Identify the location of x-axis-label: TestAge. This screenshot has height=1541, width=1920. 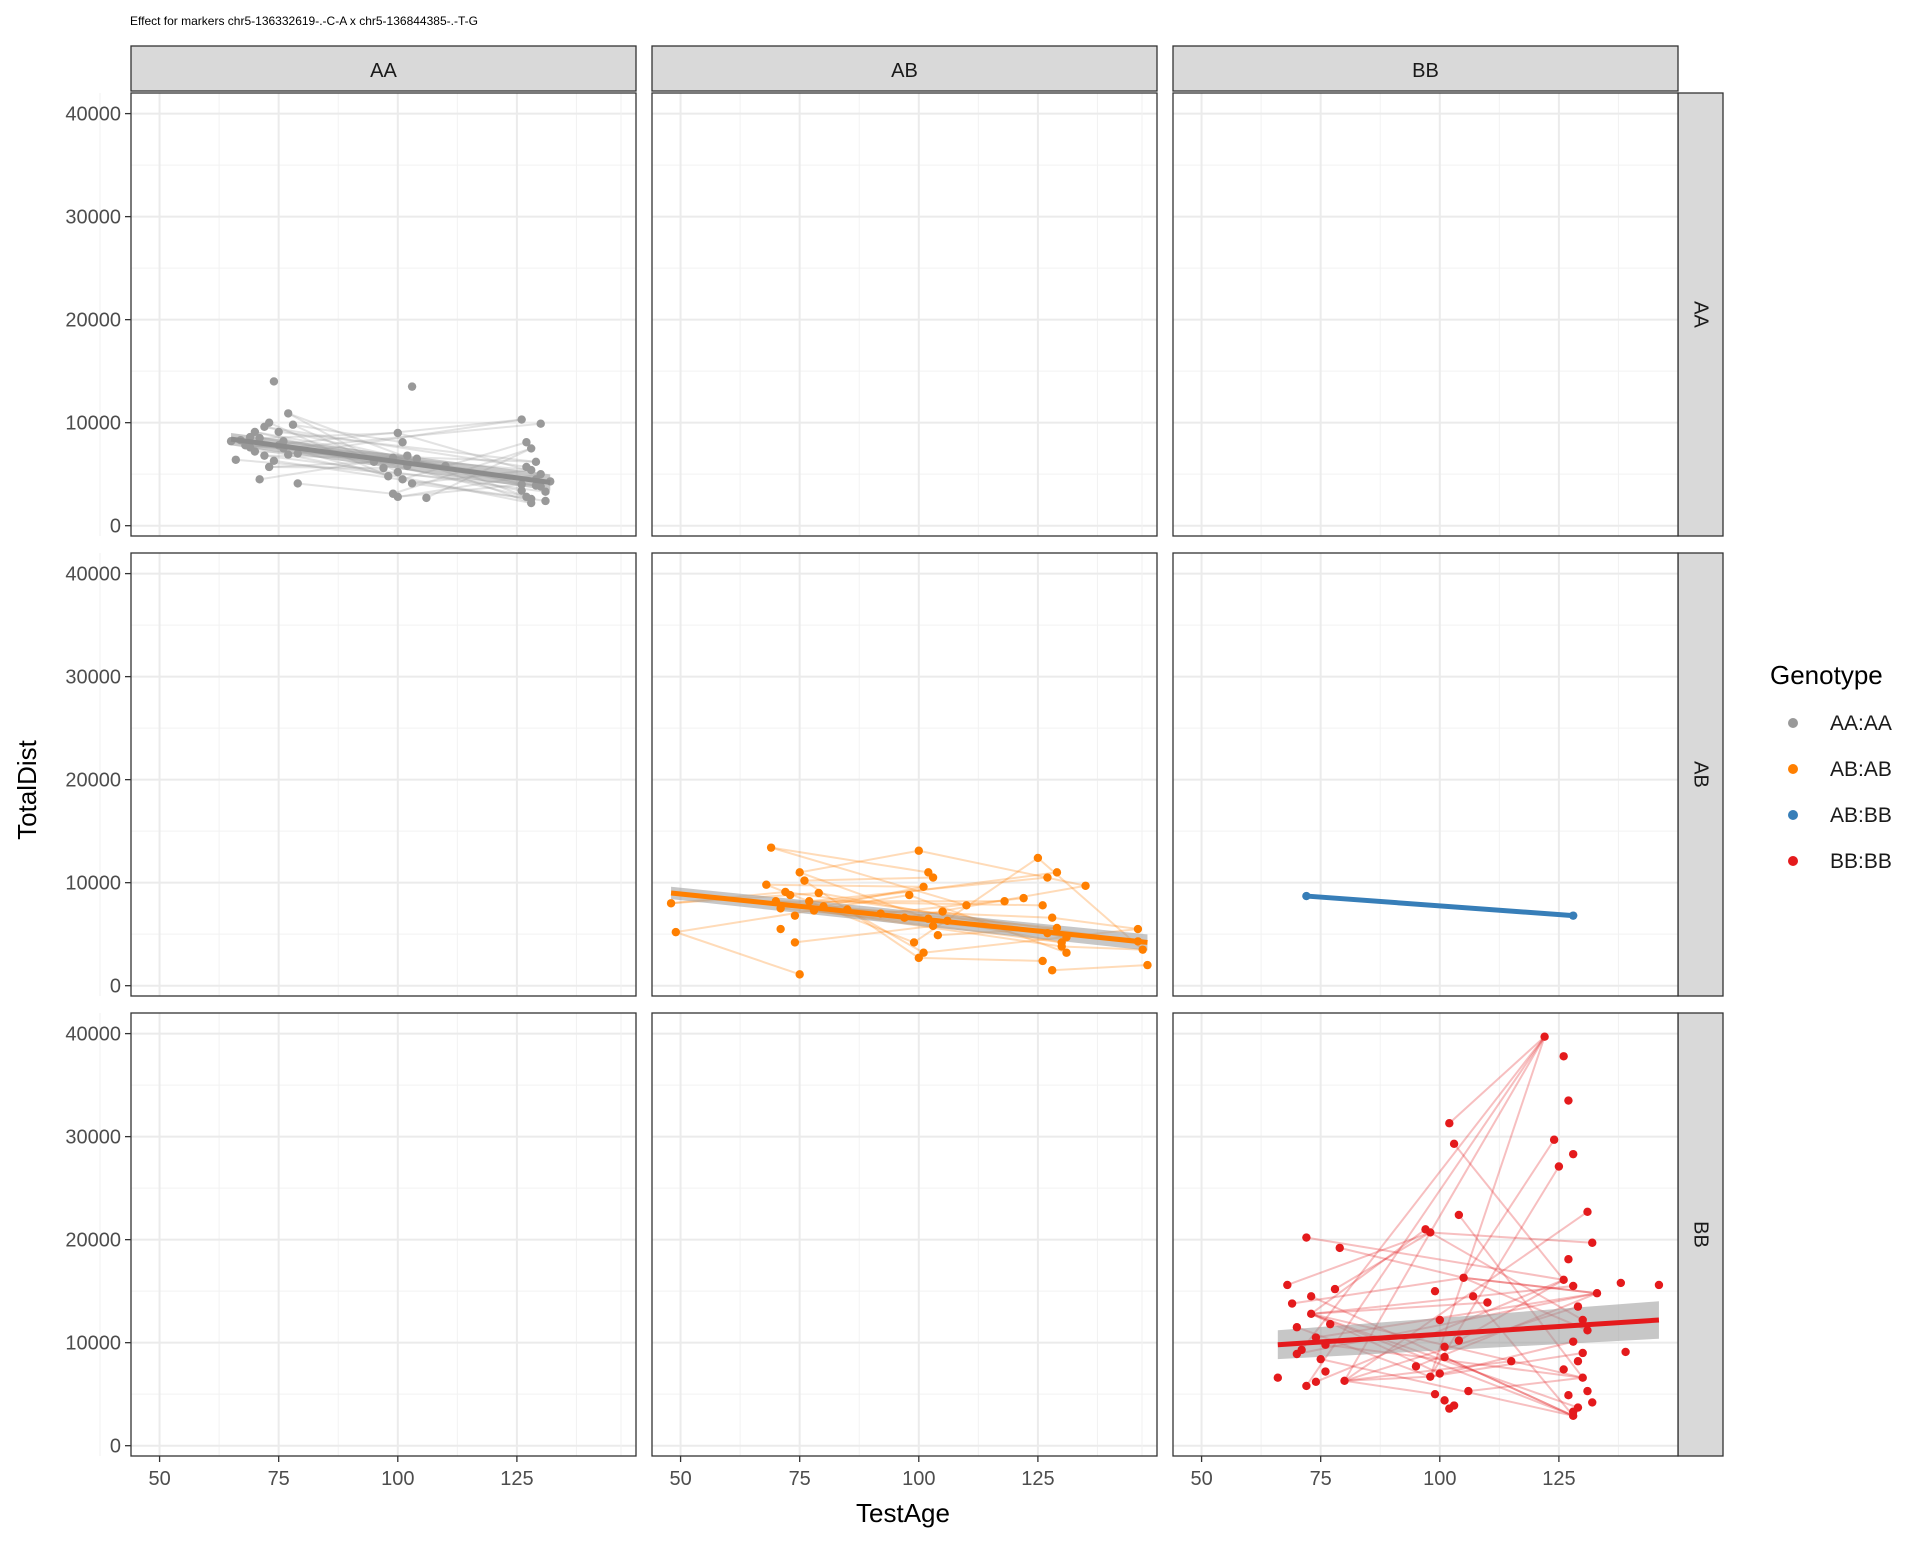
(903, 1513).